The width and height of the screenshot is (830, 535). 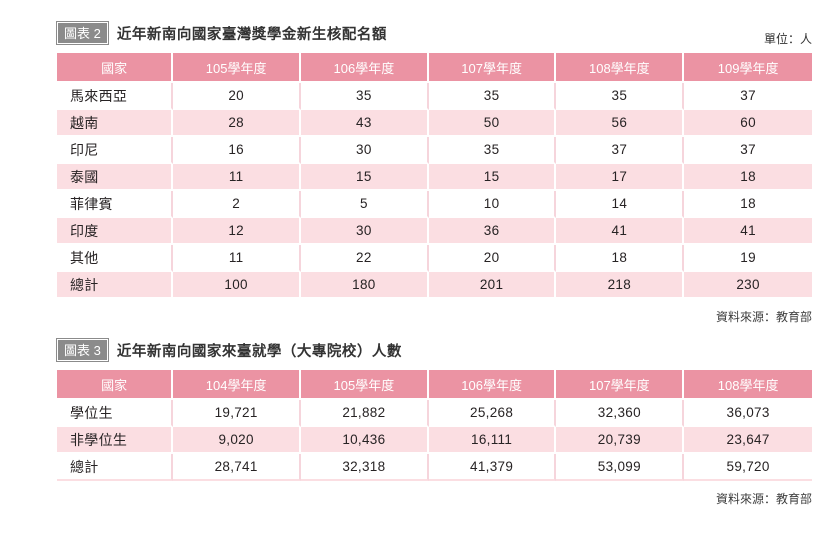 I want to click on row-label: 印度, so click(x=115, y=231).